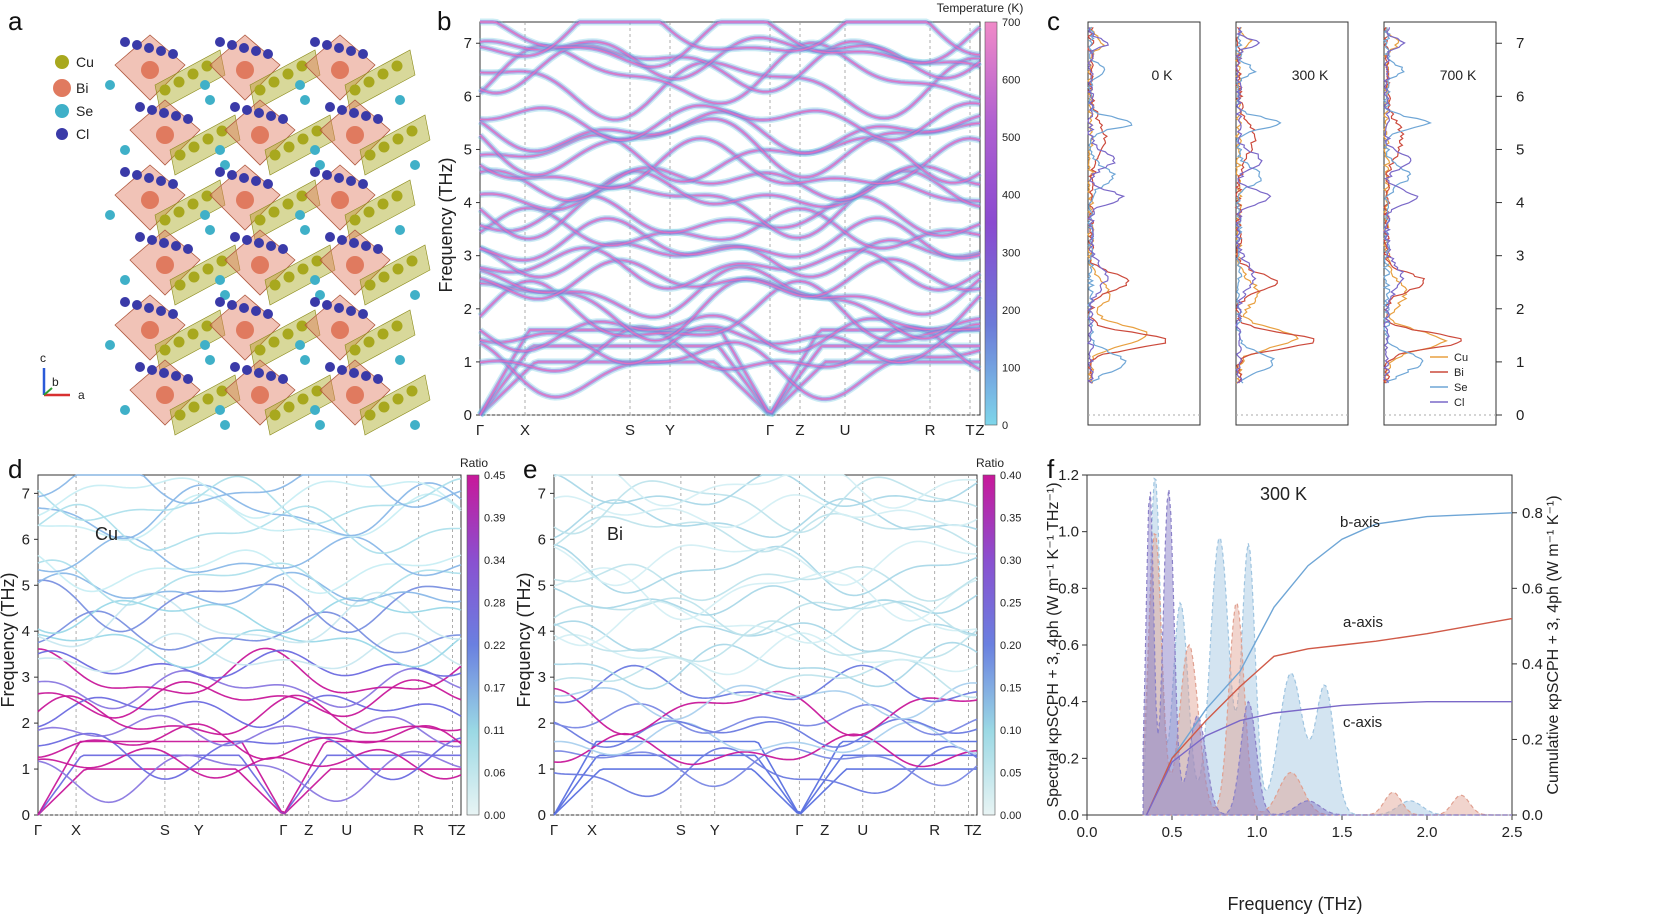 This screenshot has width=1661, height=918. What do you see at coordinates (1400, 205) in the screenshot?
I see `dos-curve-cl` at bounding box center [1400, 205].